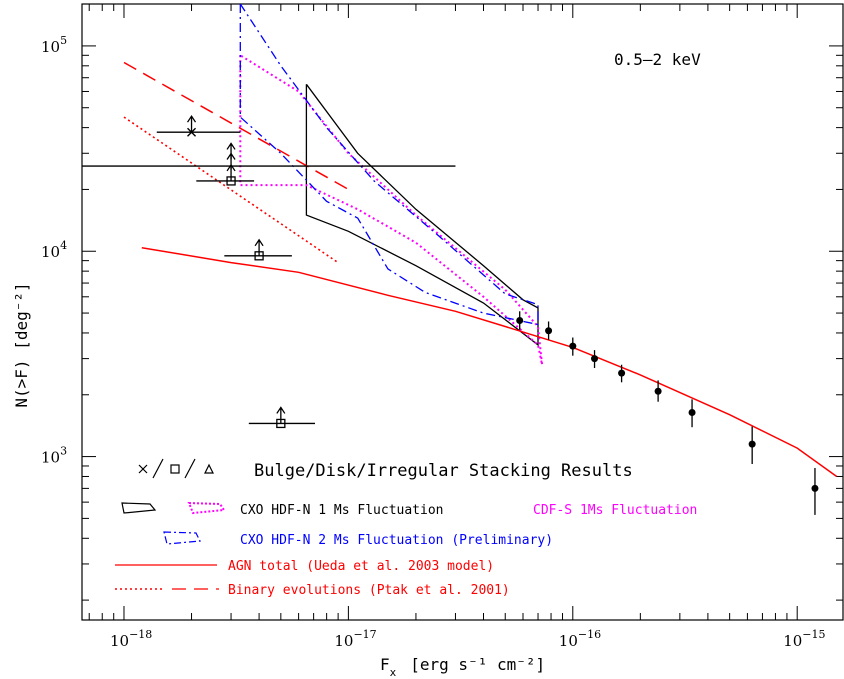 The width and height of the screenshot is (844, 679). Describe the element at coordinates (54, 45) in the screenshot. I see `y-tick-label: 10⁵` at that location.